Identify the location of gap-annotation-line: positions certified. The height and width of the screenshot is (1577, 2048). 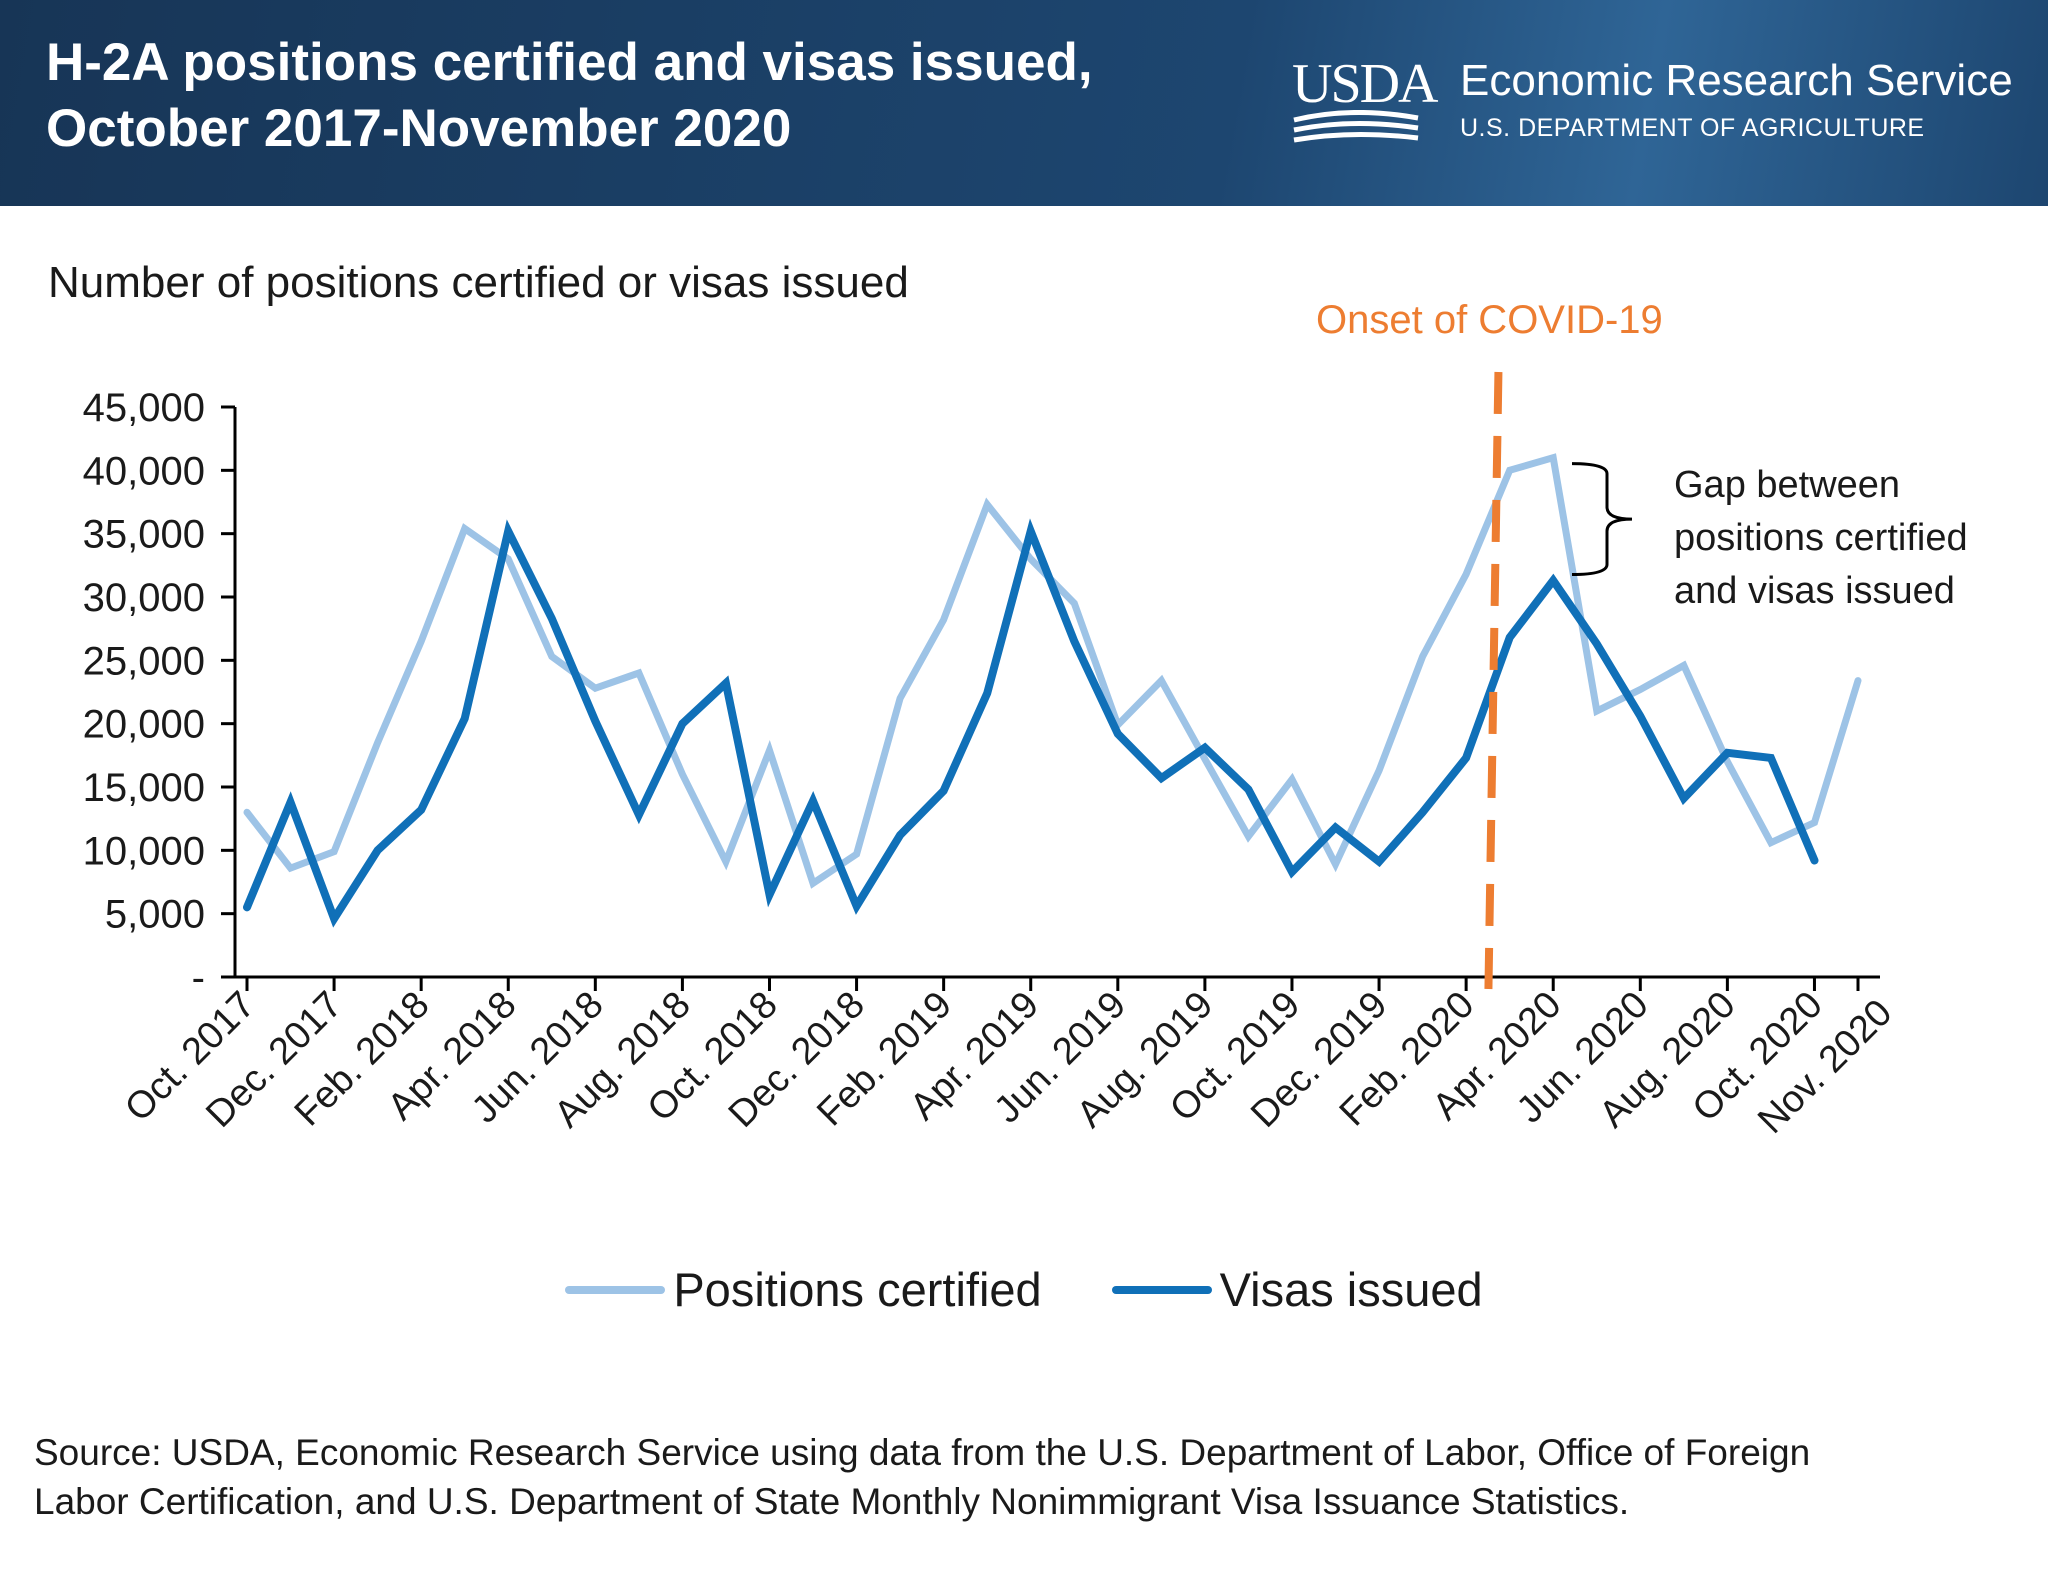
(1821, 538).